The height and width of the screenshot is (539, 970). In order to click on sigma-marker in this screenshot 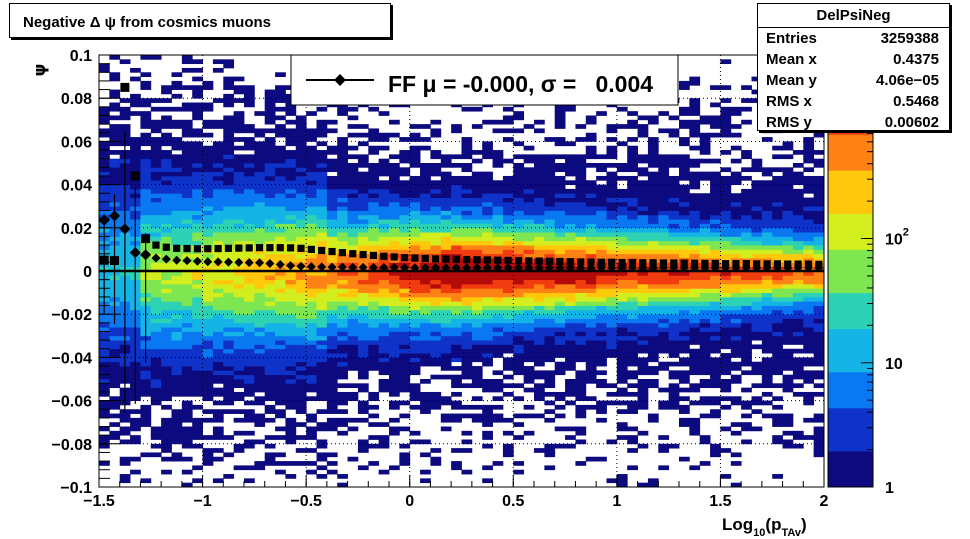, I will do `click(591, 262)`.